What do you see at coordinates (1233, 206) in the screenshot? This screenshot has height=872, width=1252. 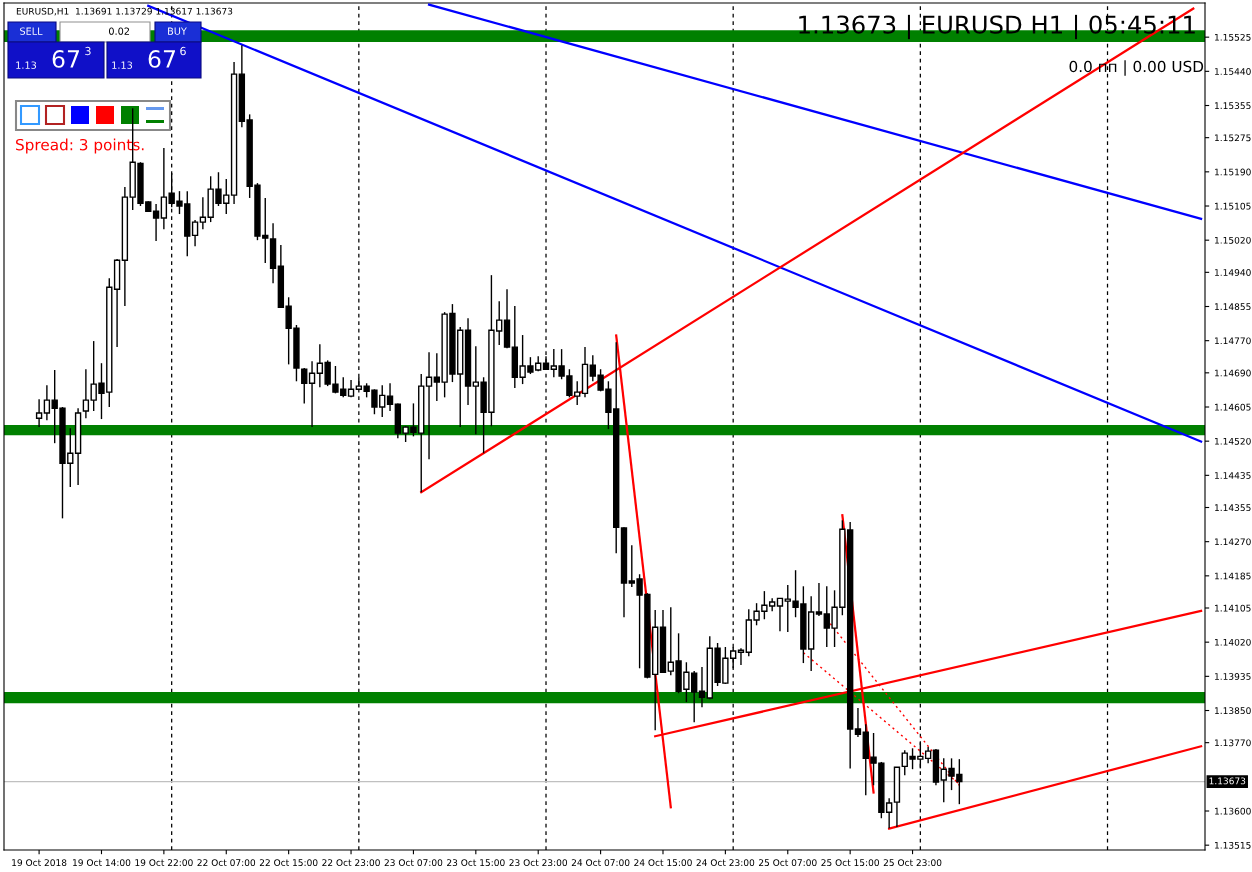 I see `y-tick-label: 1.15105` at bounding box center [1233, 206].